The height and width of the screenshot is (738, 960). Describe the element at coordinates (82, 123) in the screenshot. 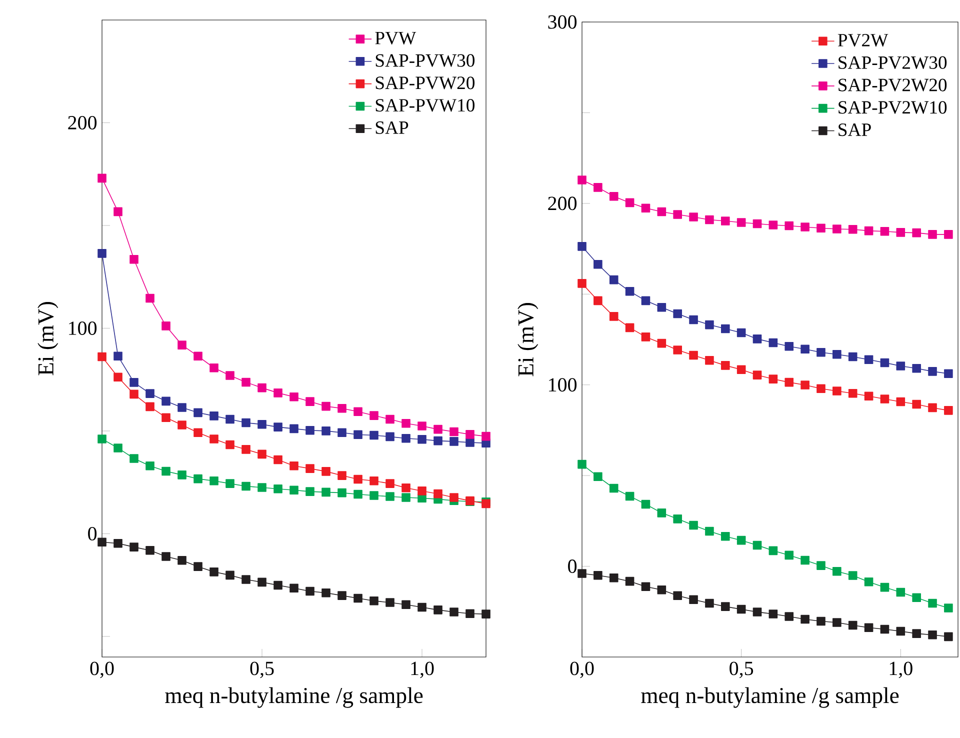

I see `y-tick-label: 200` at that location.